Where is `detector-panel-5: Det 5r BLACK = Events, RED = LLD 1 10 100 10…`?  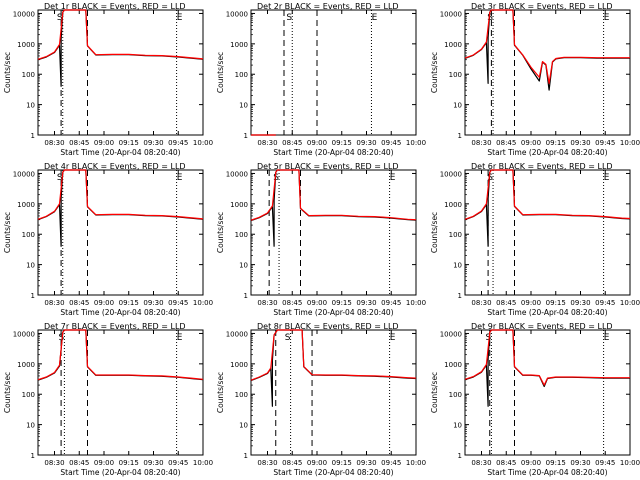
detector-panel-5: Det 5r BLACK = Events, RED = LLD 1 10 100 10… is located at coordinates (321, 239).